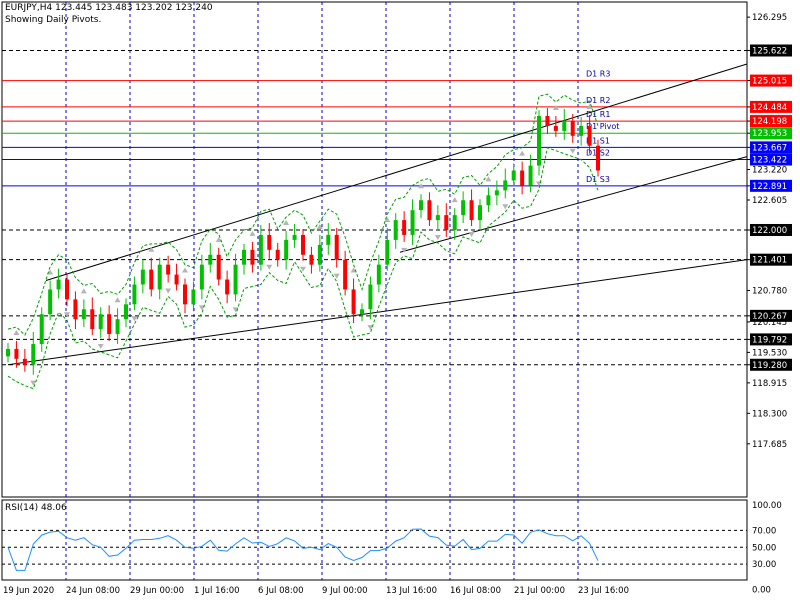 The width and height of the screenshot is (800, 604). Describe the element at coordinates (767, 506) in the screenshot. I see `rsi-tick-label: 100.00` at that location.